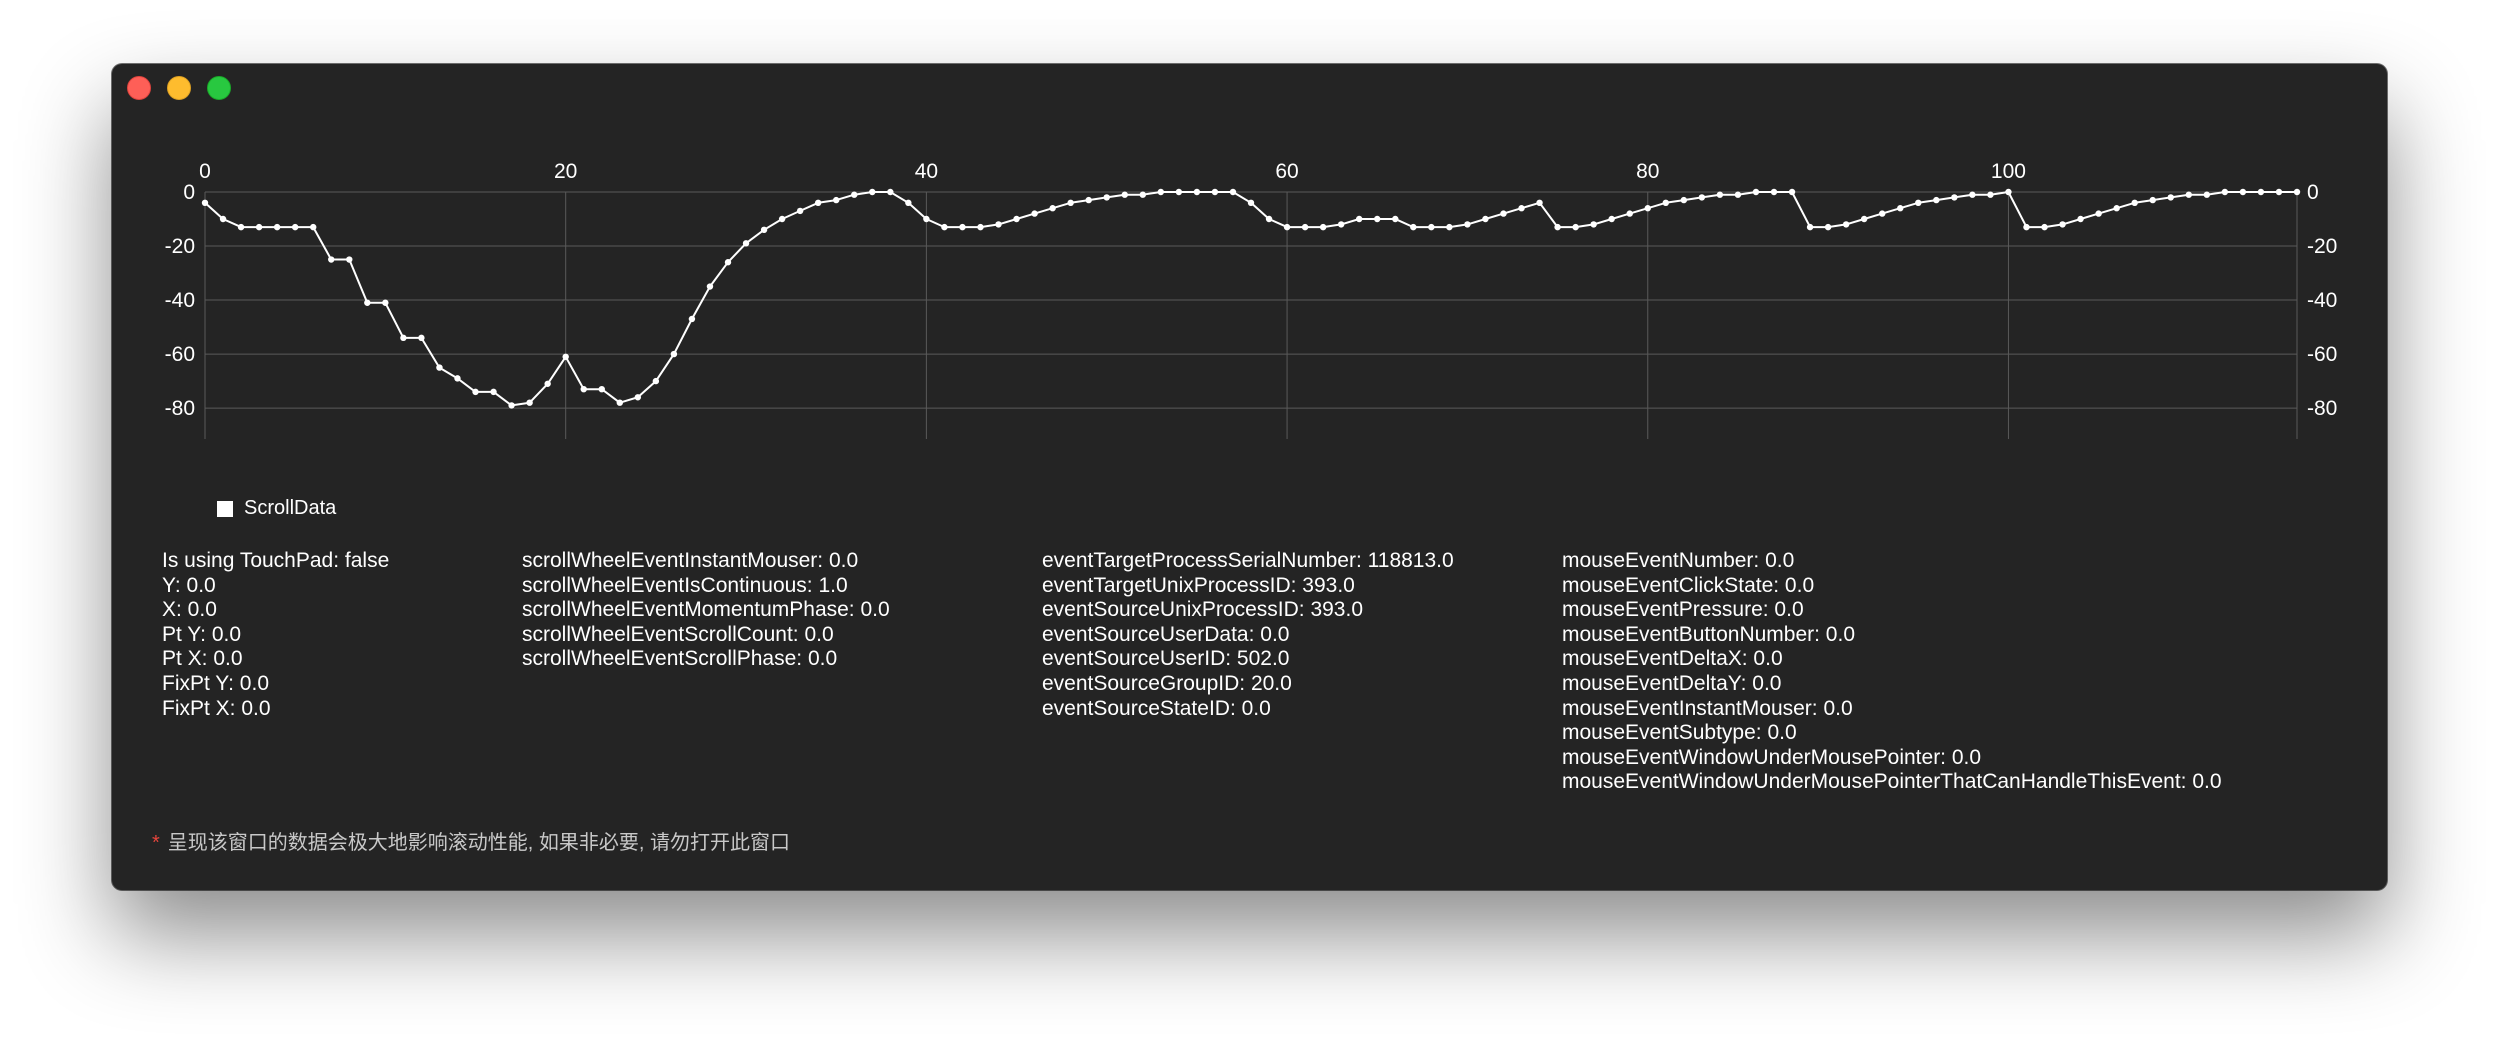 This screenshot has width=2500, height=1050. Describe the element at coordinates (189, 192) in the screenshot. I see `y-tick-label-left: 0` at that location.